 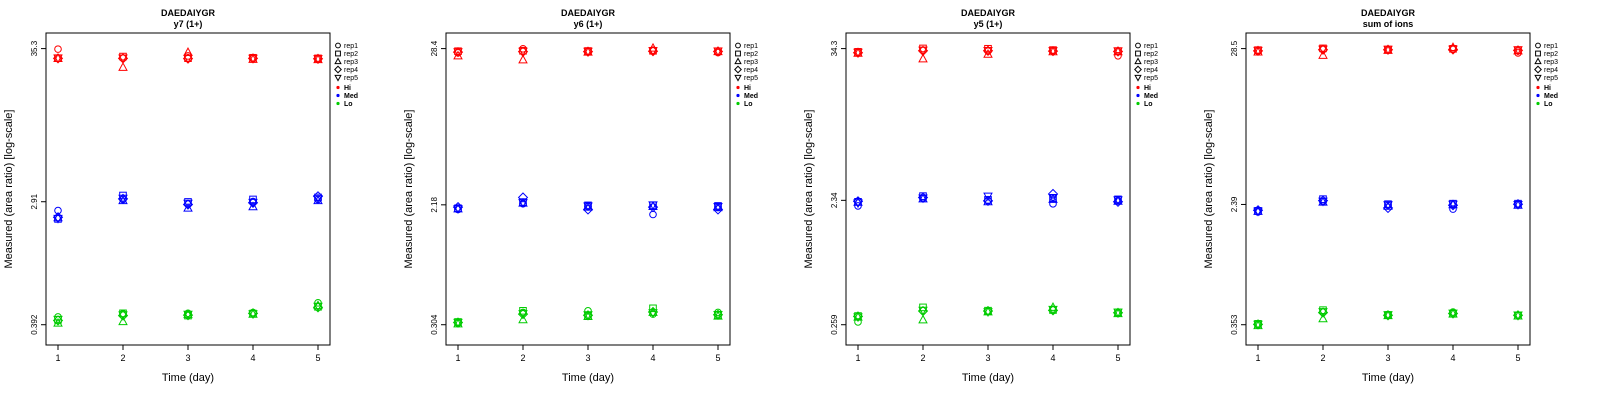 I want to click on legend-item-Med: Med, so click(x=1547, y=96).